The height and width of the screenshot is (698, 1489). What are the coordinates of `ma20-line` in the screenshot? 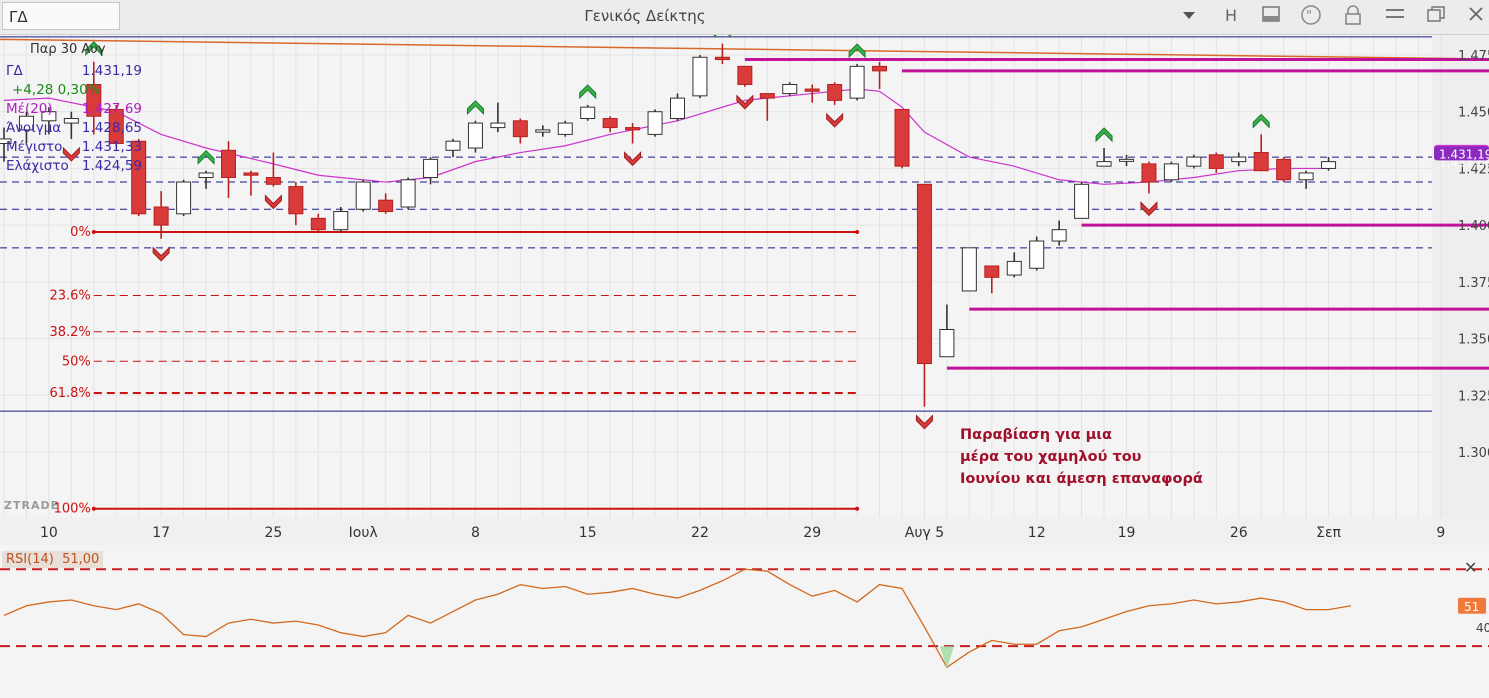 It's located at (666, 136).